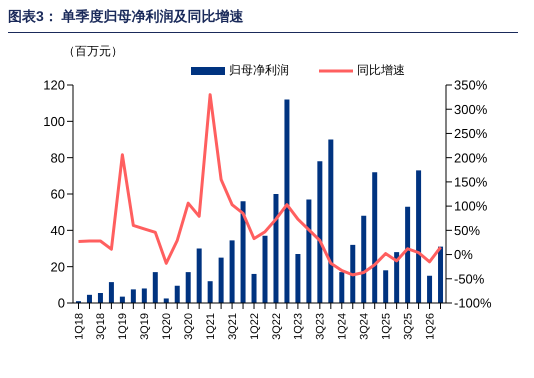 This screenshot has height=378, width=534. Describe the element at coordinates (57, 266) in the screenshot. I see `y-tick-label: 20` at that location.